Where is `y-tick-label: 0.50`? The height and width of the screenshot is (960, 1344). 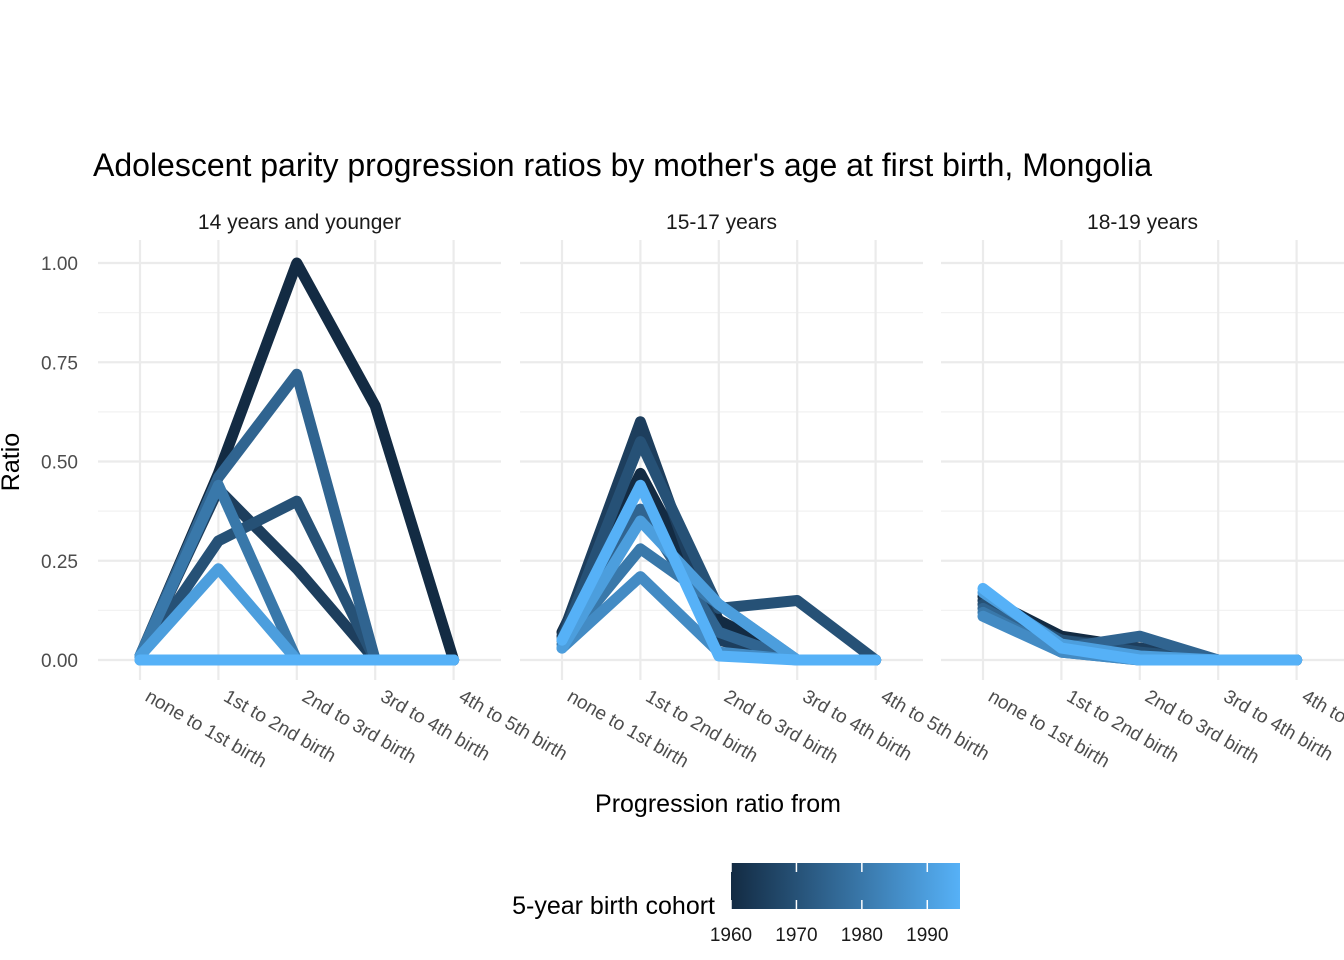 y-tick-label: 0.50 is located at coordinates (59, 463).